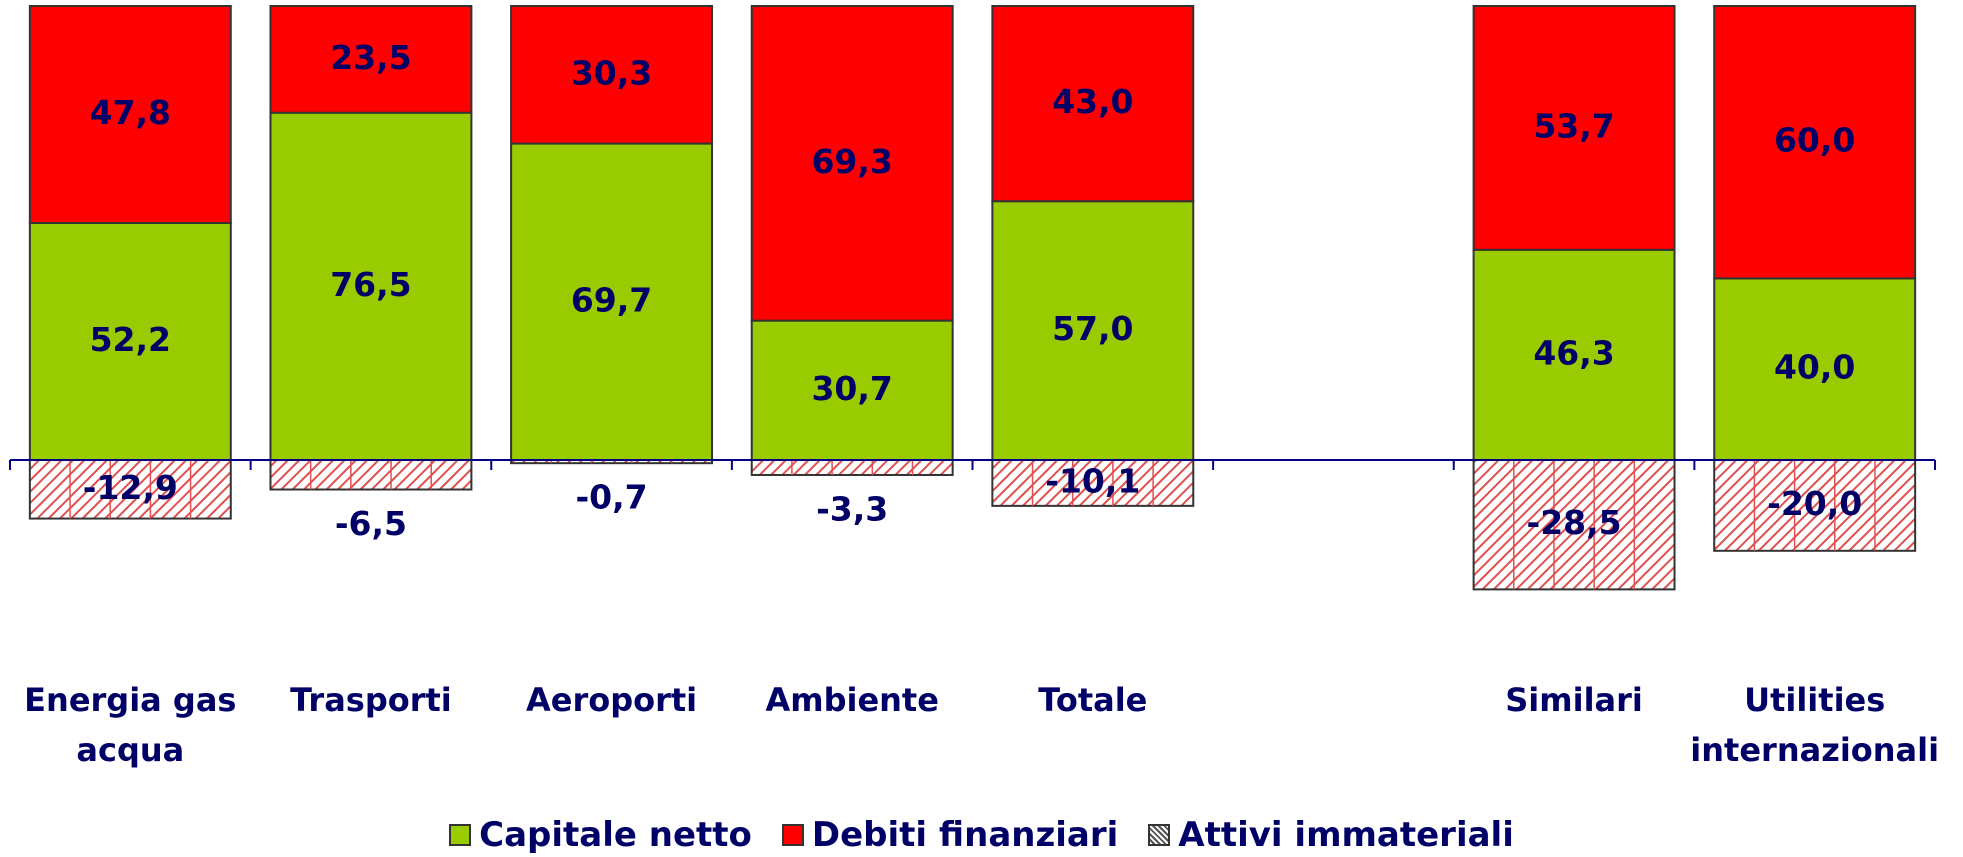  I want to click on data-label: 76,5, so click(370, 284).